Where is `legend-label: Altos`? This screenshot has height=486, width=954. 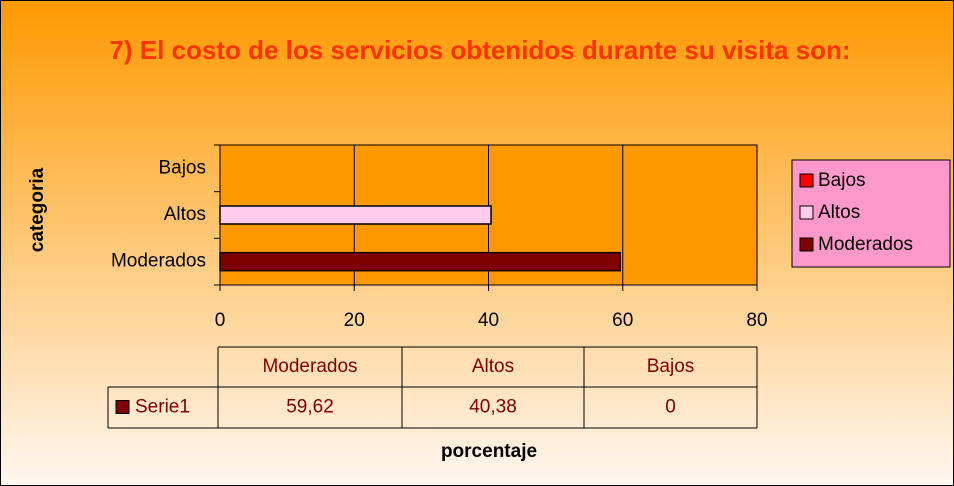
legend-label: Altos is located at coordinates (839, 212).